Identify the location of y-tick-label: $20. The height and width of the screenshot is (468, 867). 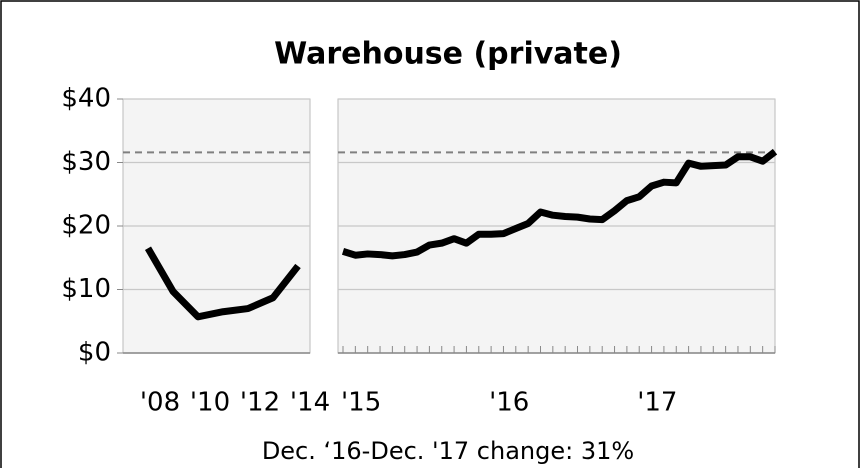
(86, 226).